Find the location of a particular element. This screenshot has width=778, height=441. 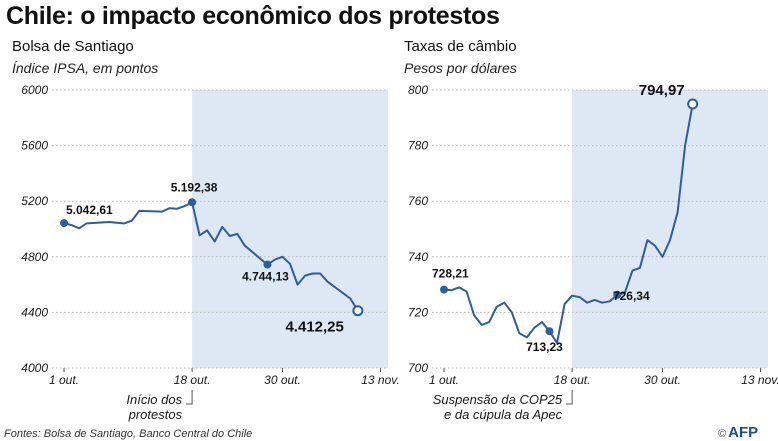

fx-y-tick-label: 740 is located at coordinates (418, 257).